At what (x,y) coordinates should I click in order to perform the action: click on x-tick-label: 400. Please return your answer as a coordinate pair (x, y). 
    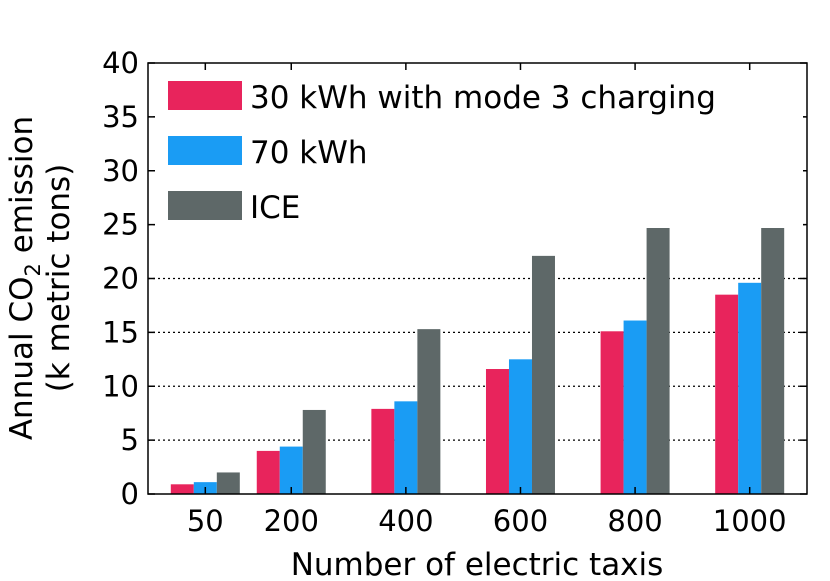
    Looking at the image, I should click on (405, 521).